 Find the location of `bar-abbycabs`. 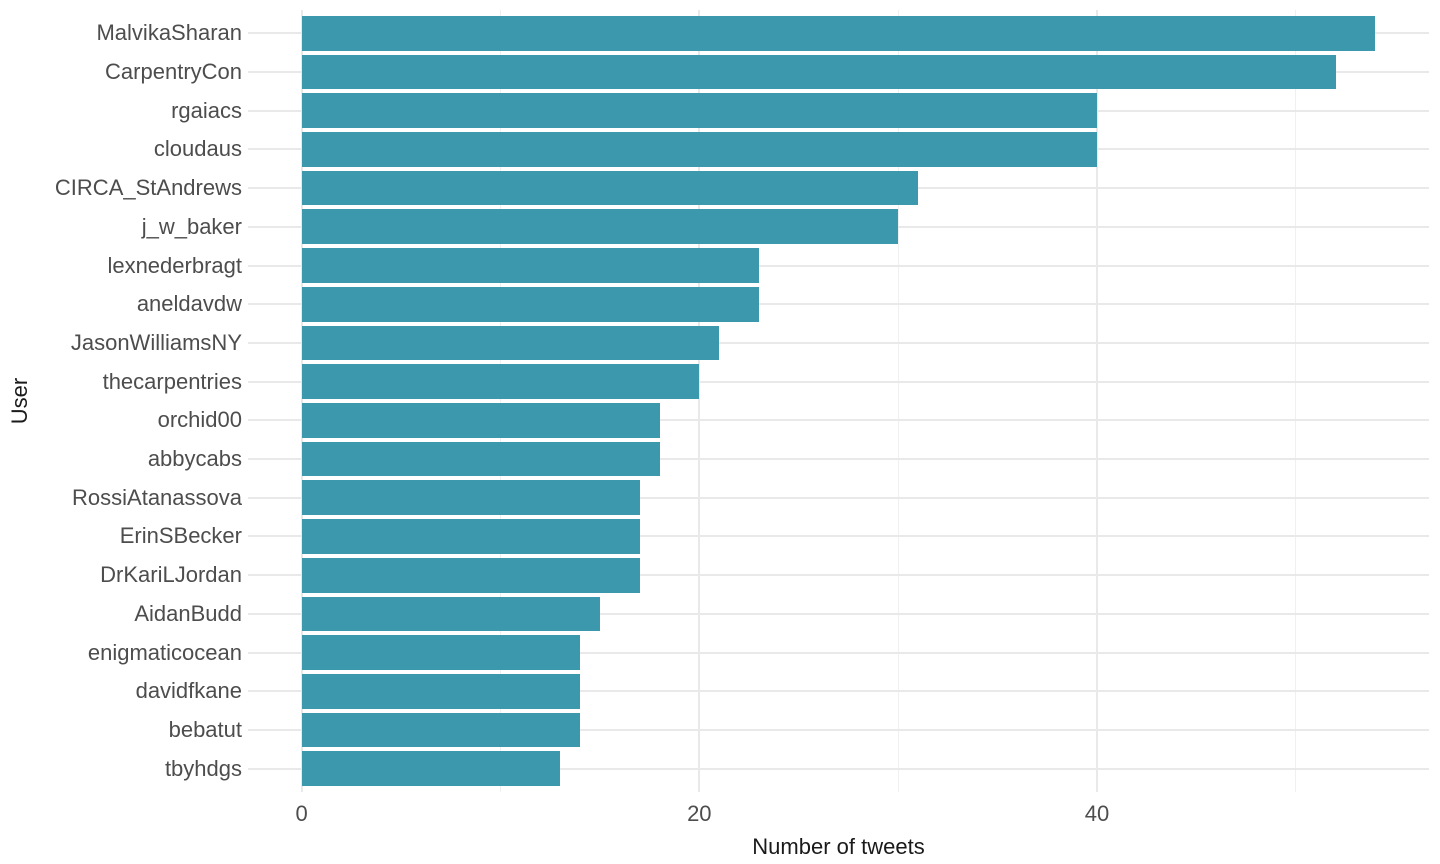

bar-abbycabs is located at coordinates (480, 459).